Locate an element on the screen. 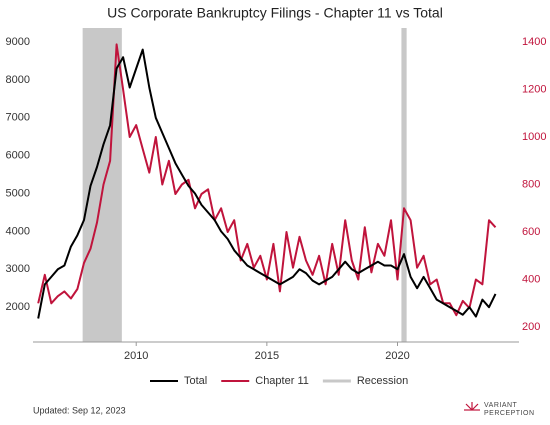 Image resolution: width=550 pixels, height=425 pixels. x-tick-label: 2010 is located at coordinates (136, 356).